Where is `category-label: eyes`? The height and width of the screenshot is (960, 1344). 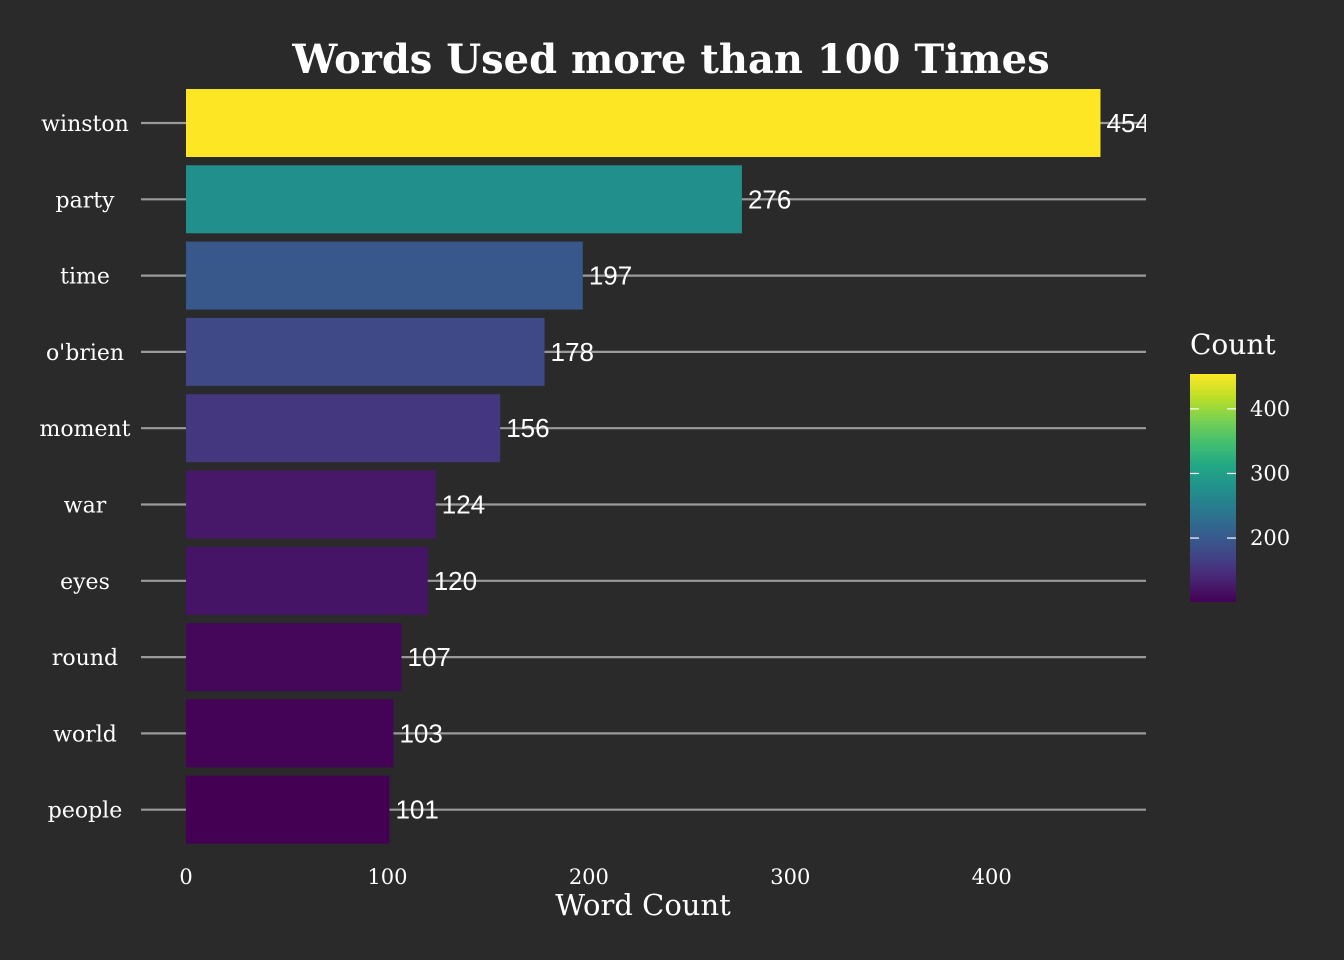
category-label: eyes is located at coordinates (85, 582).